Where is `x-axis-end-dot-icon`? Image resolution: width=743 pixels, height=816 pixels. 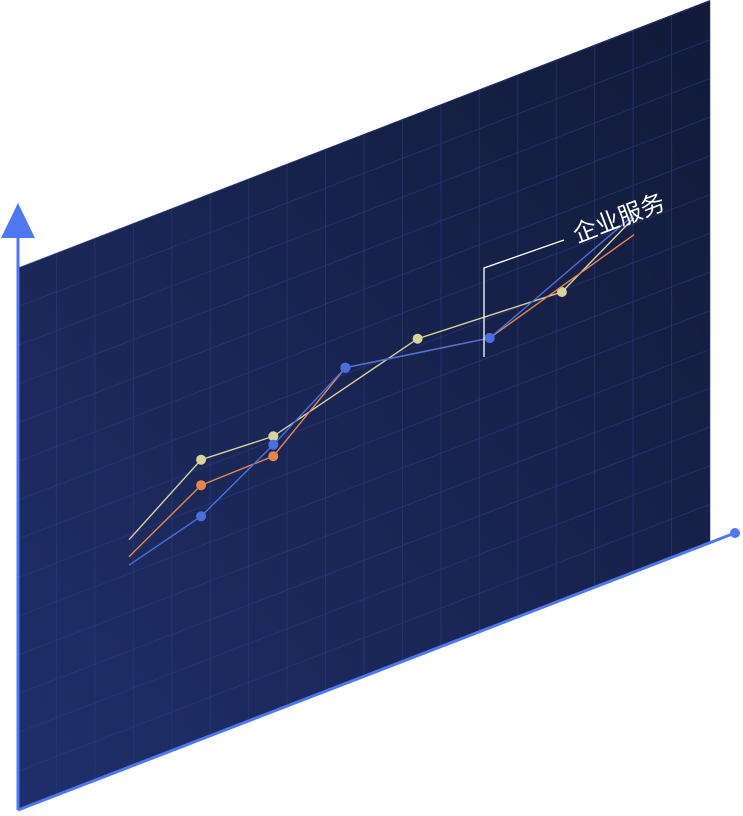 x-axis-end-dot-icon is located at coordinates (735, 533).